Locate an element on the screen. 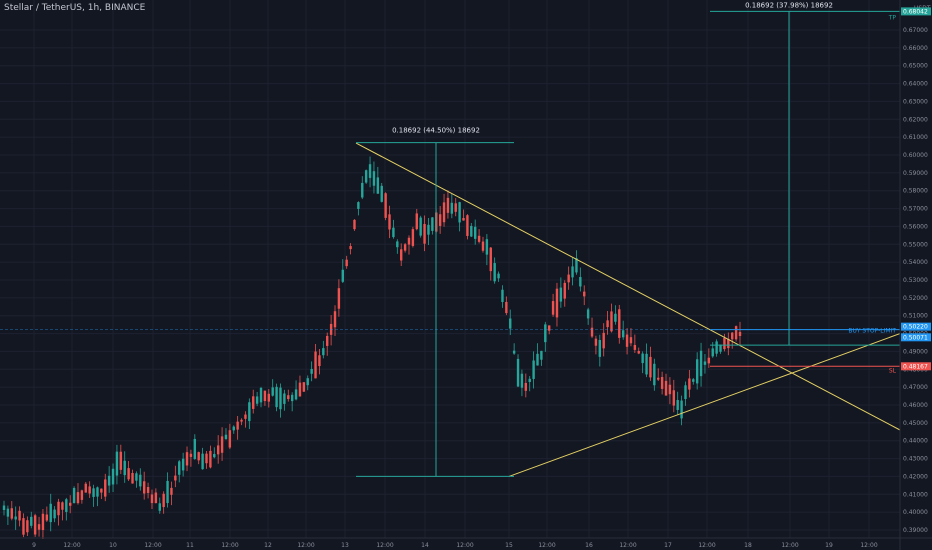 The image size is (932, 550). x-tick-label: 12 is located at coordinates (268, 545).